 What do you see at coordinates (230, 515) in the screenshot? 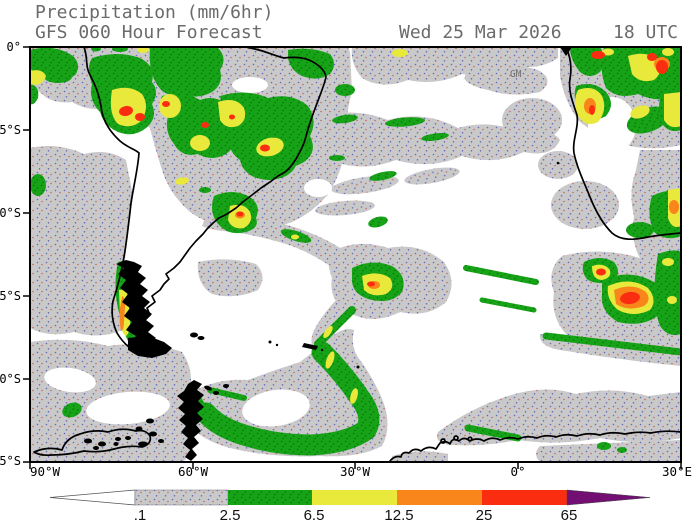
I see `colorbar-label-2.5: 2.5` at bounding box center [230, 515].